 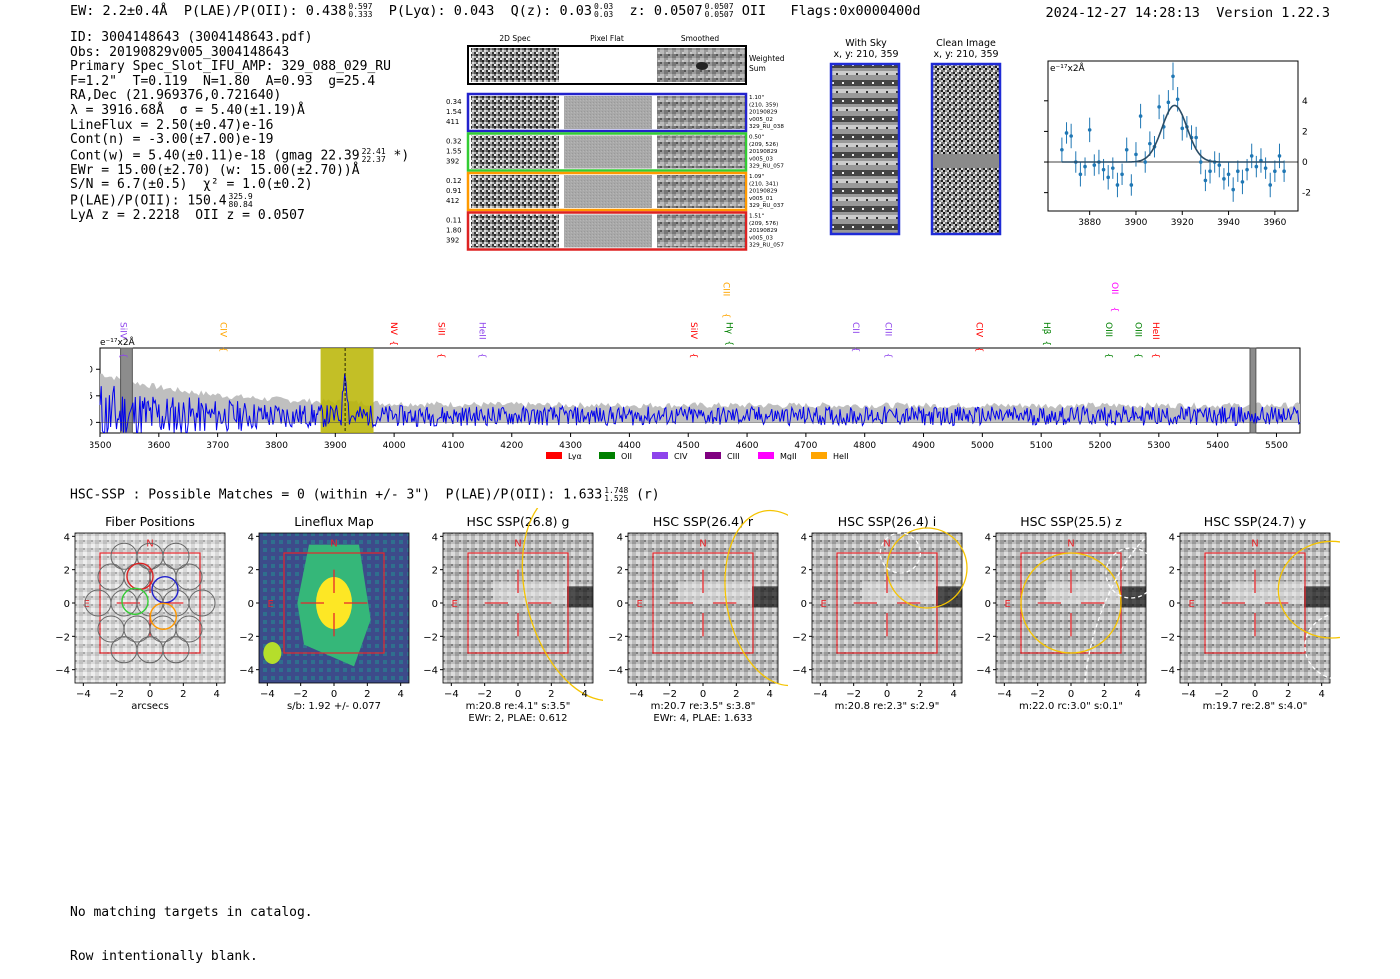 What do you see at coordinates (788, 456) in the screenshot?
I see `legend-label: MgII` at bounding box center [788, 456].